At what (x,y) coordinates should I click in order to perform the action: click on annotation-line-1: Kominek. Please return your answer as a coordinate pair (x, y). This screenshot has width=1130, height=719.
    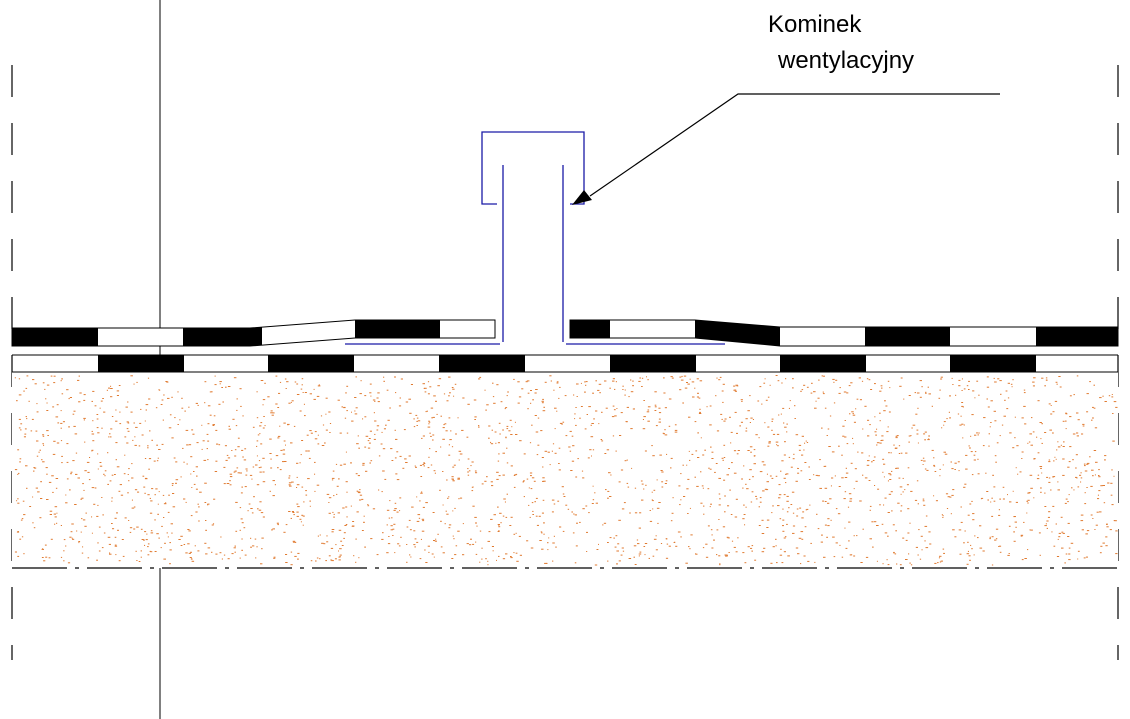
    Looking at the image, I should click on (815, 24).